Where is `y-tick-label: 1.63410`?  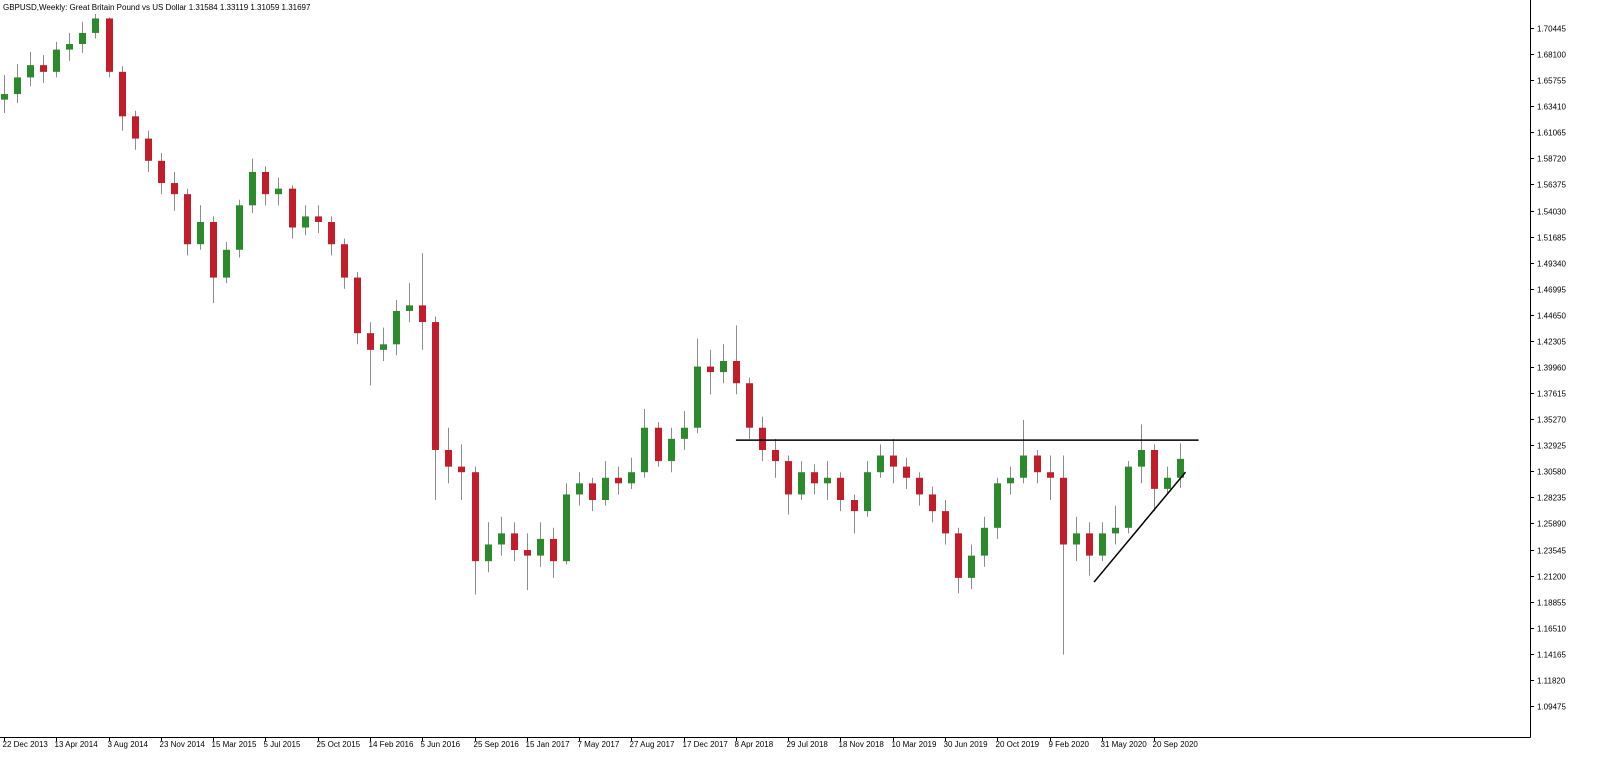 y-tick-label: 1.63410 is located at coordinates (1551, 107).